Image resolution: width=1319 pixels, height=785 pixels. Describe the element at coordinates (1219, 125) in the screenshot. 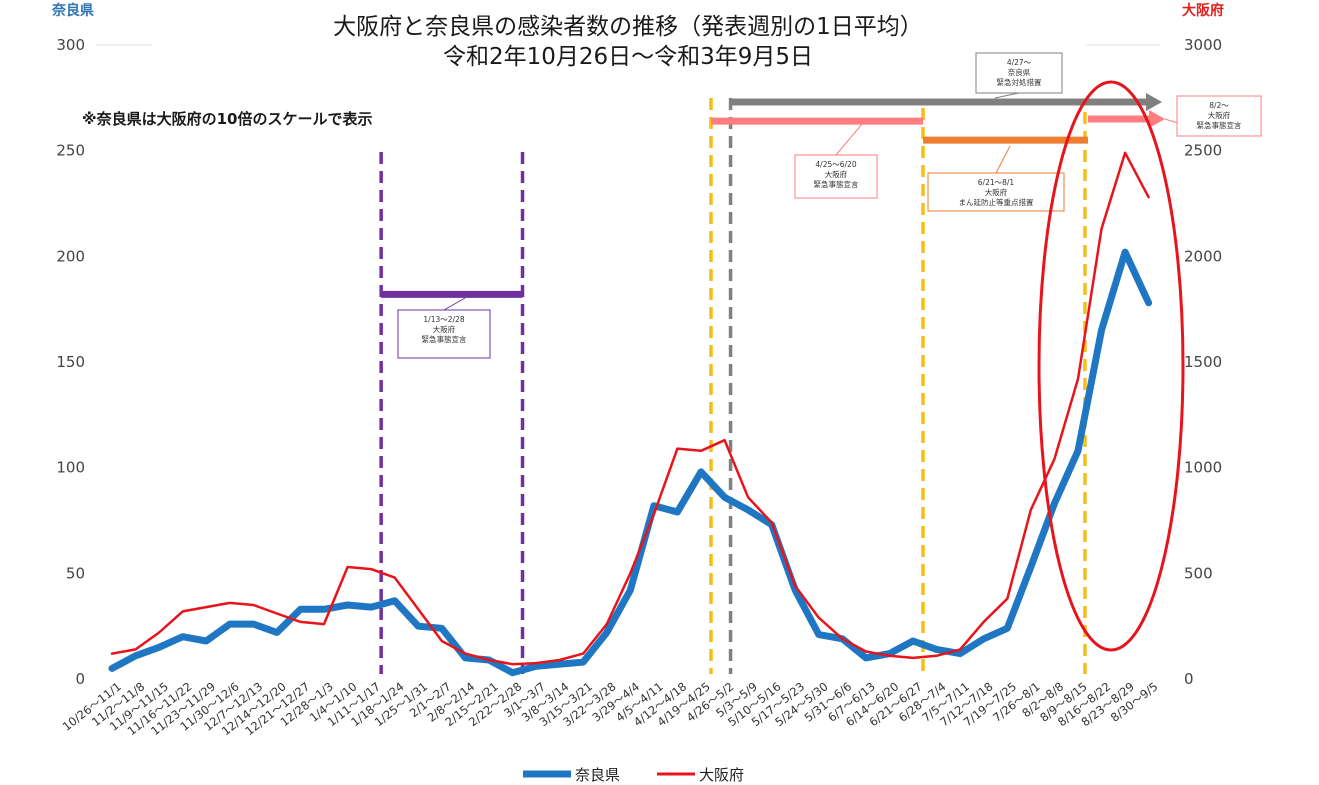

I see `callout-text-4-2: 緊急事態宣言` at that location.